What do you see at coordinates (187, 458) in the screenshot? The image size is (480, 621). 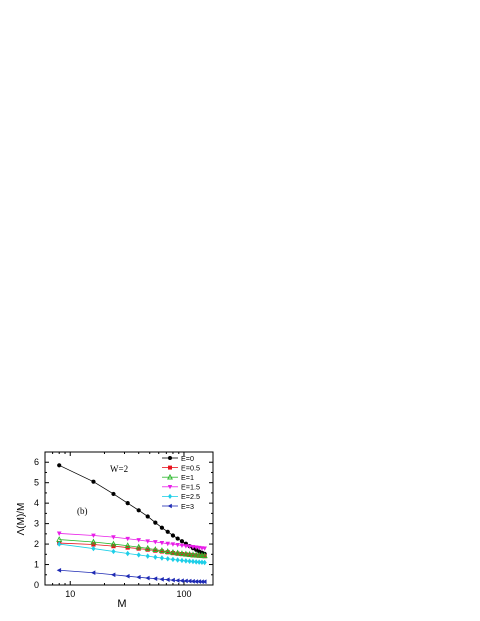 I see `legend-label: E=0` at bounding box center [187, 458].